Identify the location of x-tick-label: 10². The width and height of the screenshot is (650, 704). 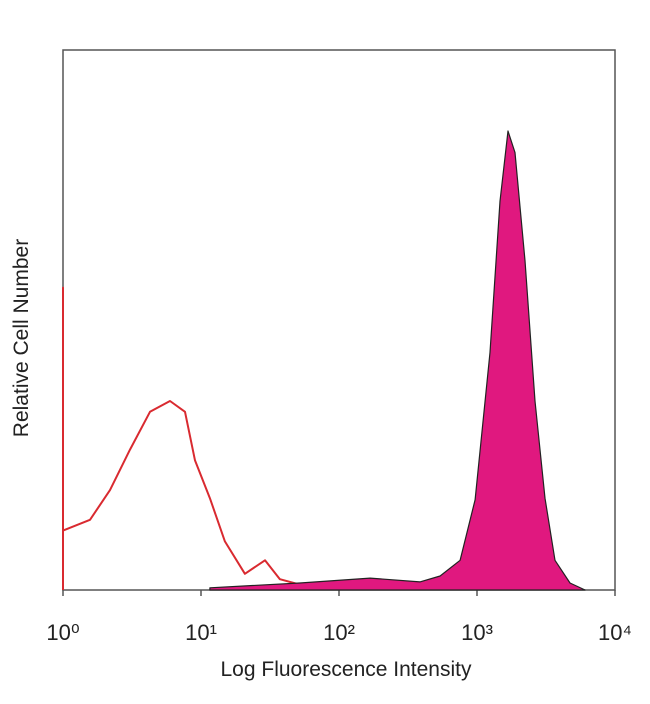
(339, 632).